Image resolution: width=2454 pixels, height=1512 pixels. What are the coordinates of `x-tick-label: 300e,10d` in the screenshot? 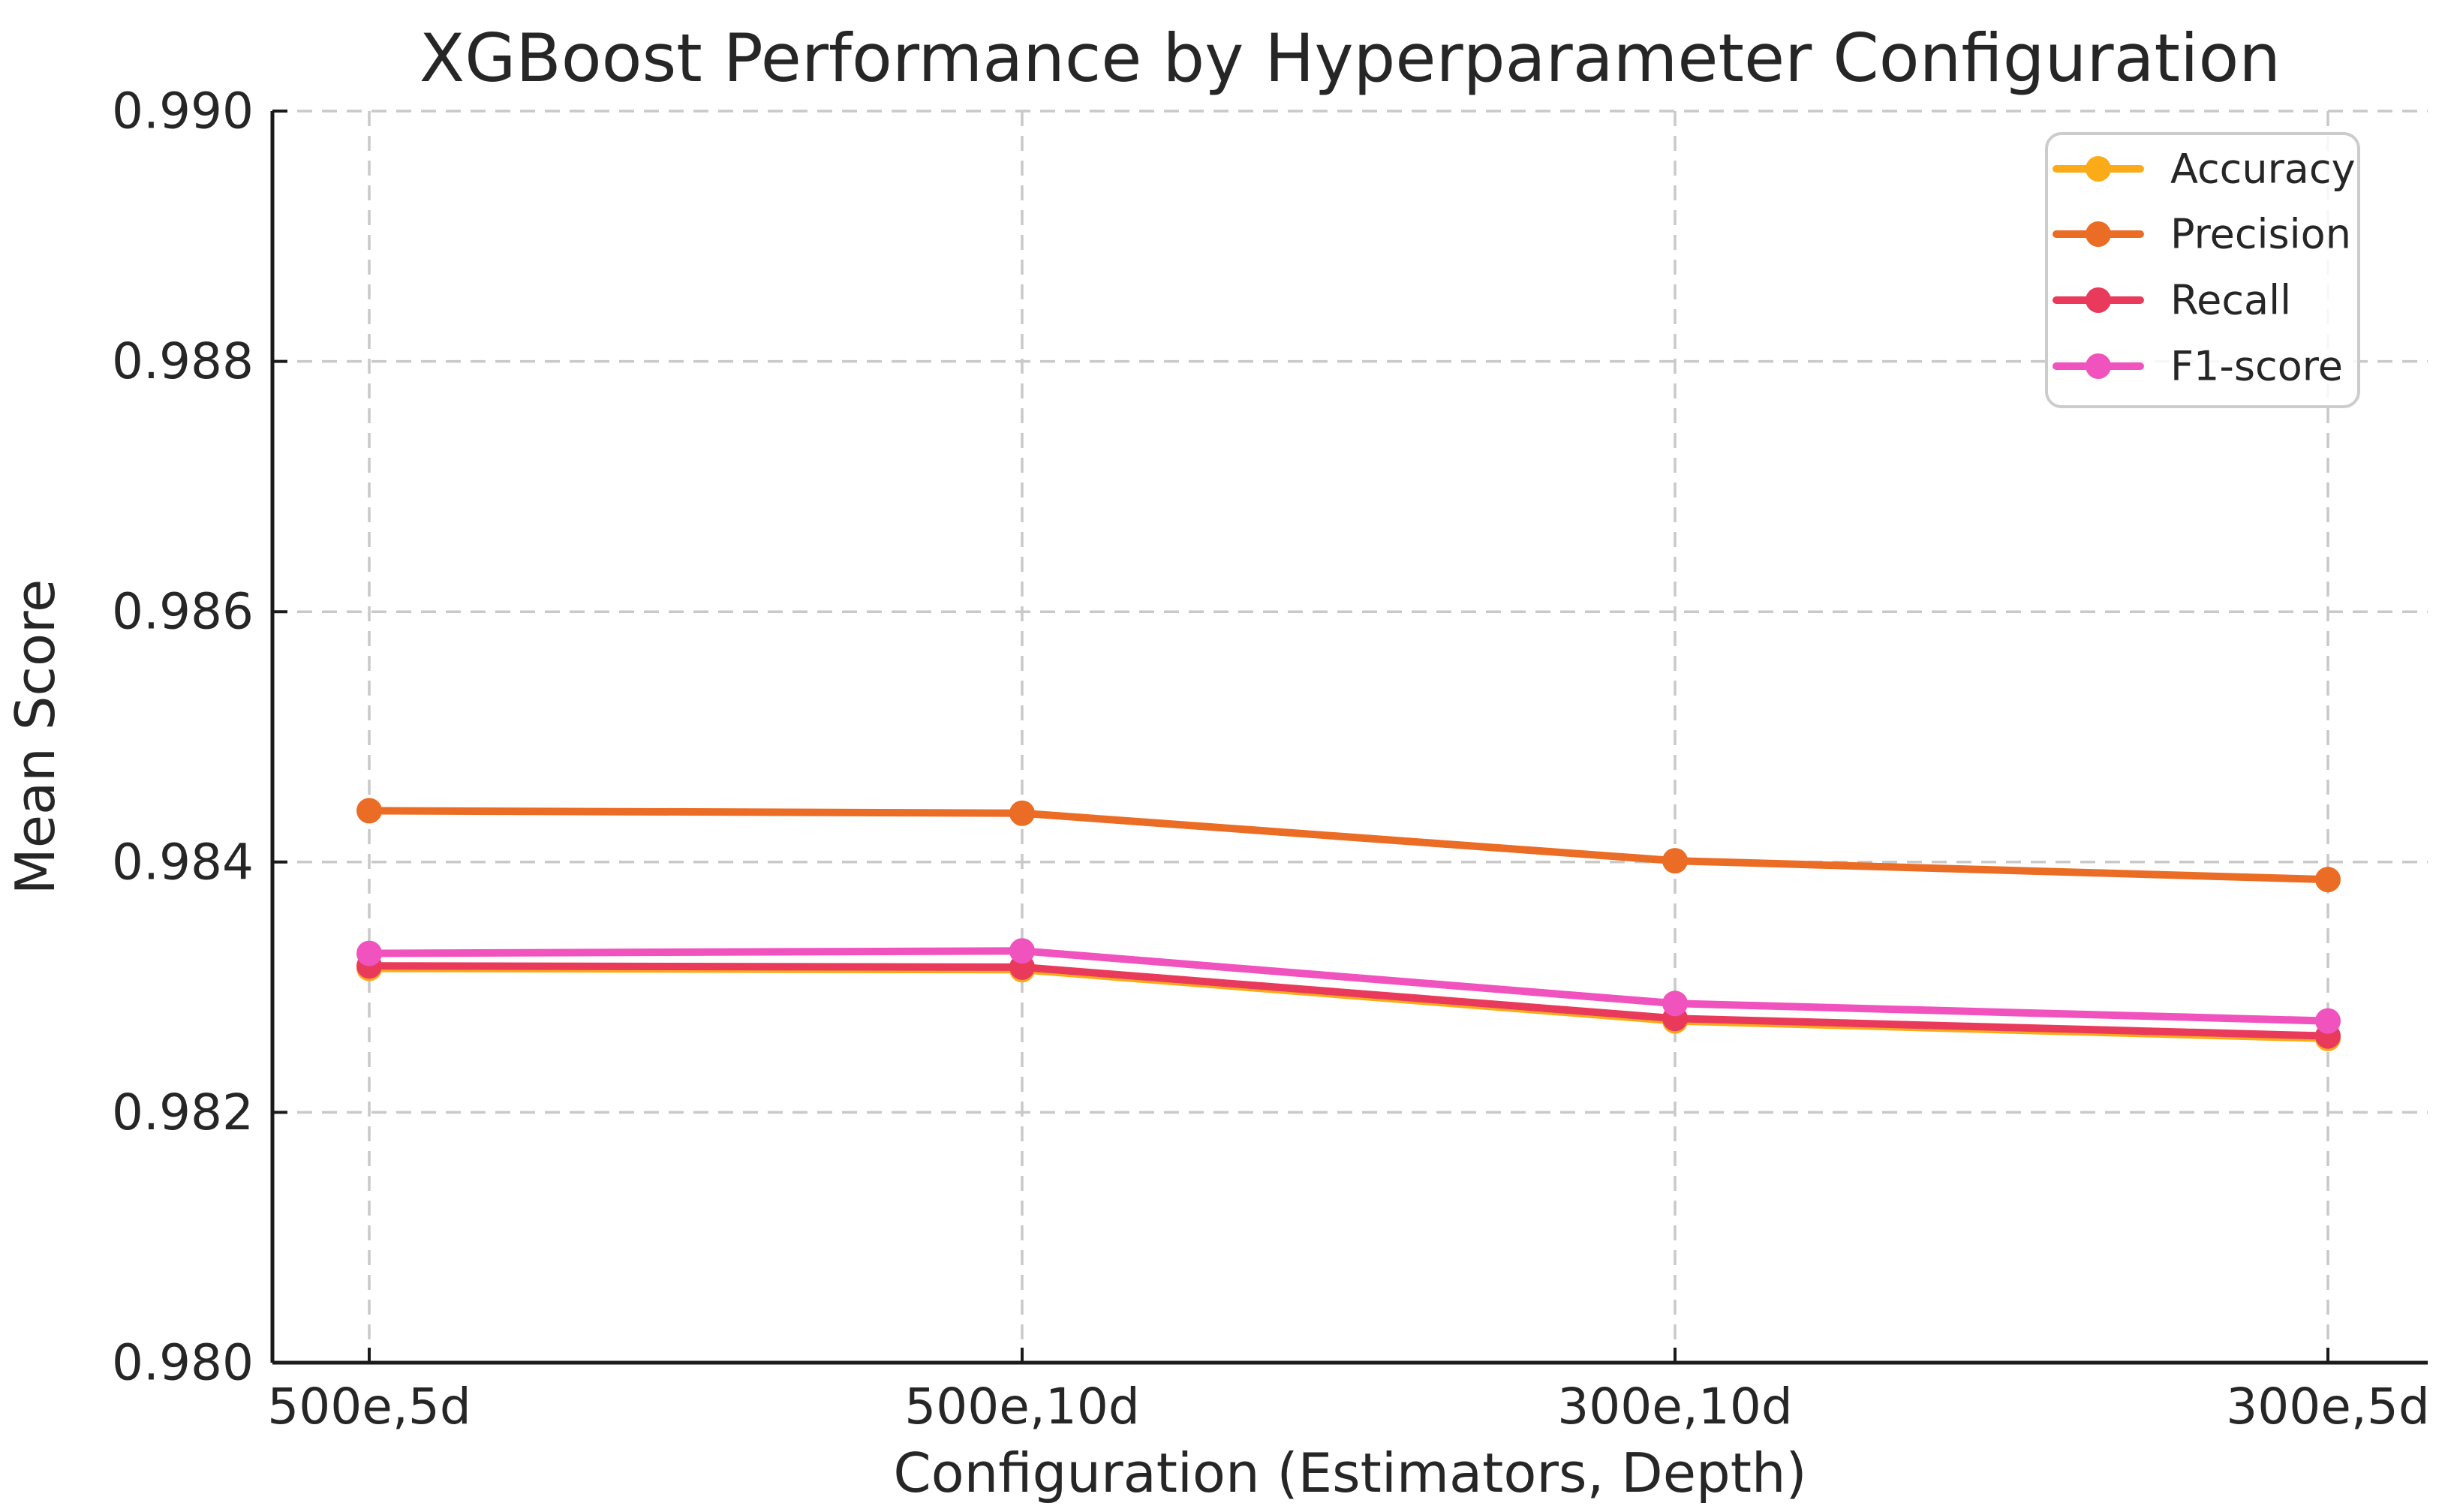 It's located at (1674, 1406).